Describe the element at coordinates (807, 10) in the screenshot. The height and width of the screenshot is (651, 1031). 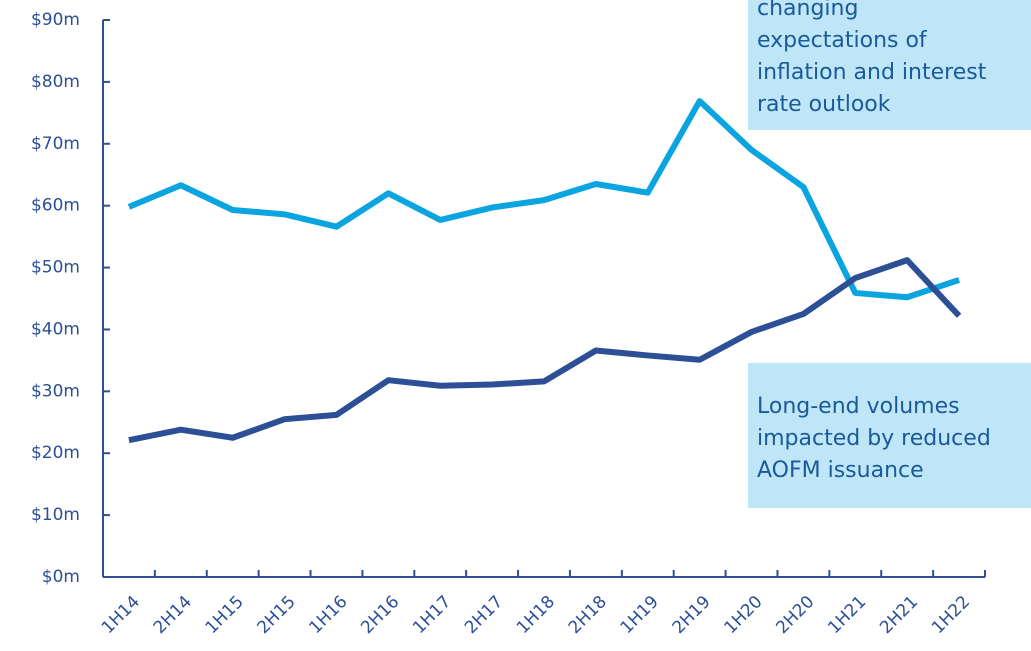
I see `annotation-text: changing` at that location.